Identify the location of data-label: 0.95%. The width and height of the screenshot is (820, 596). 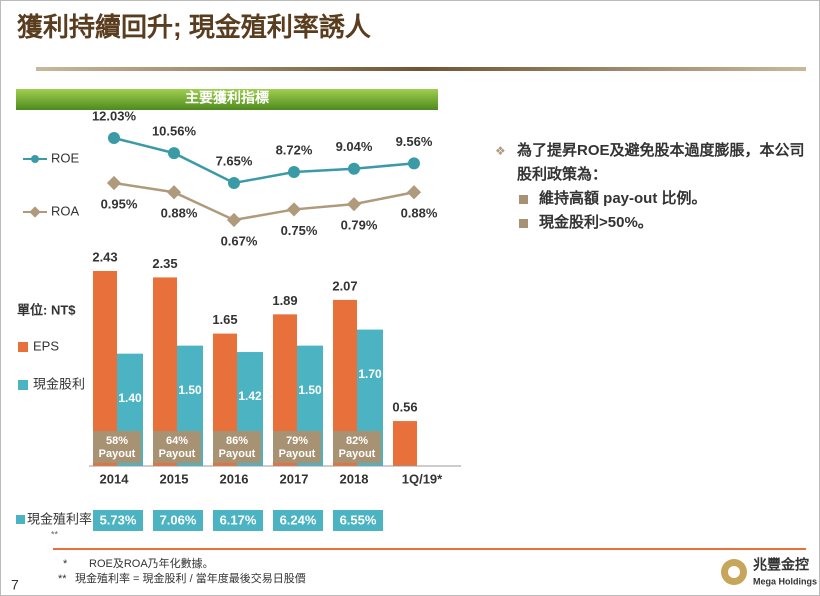
(119, 203).